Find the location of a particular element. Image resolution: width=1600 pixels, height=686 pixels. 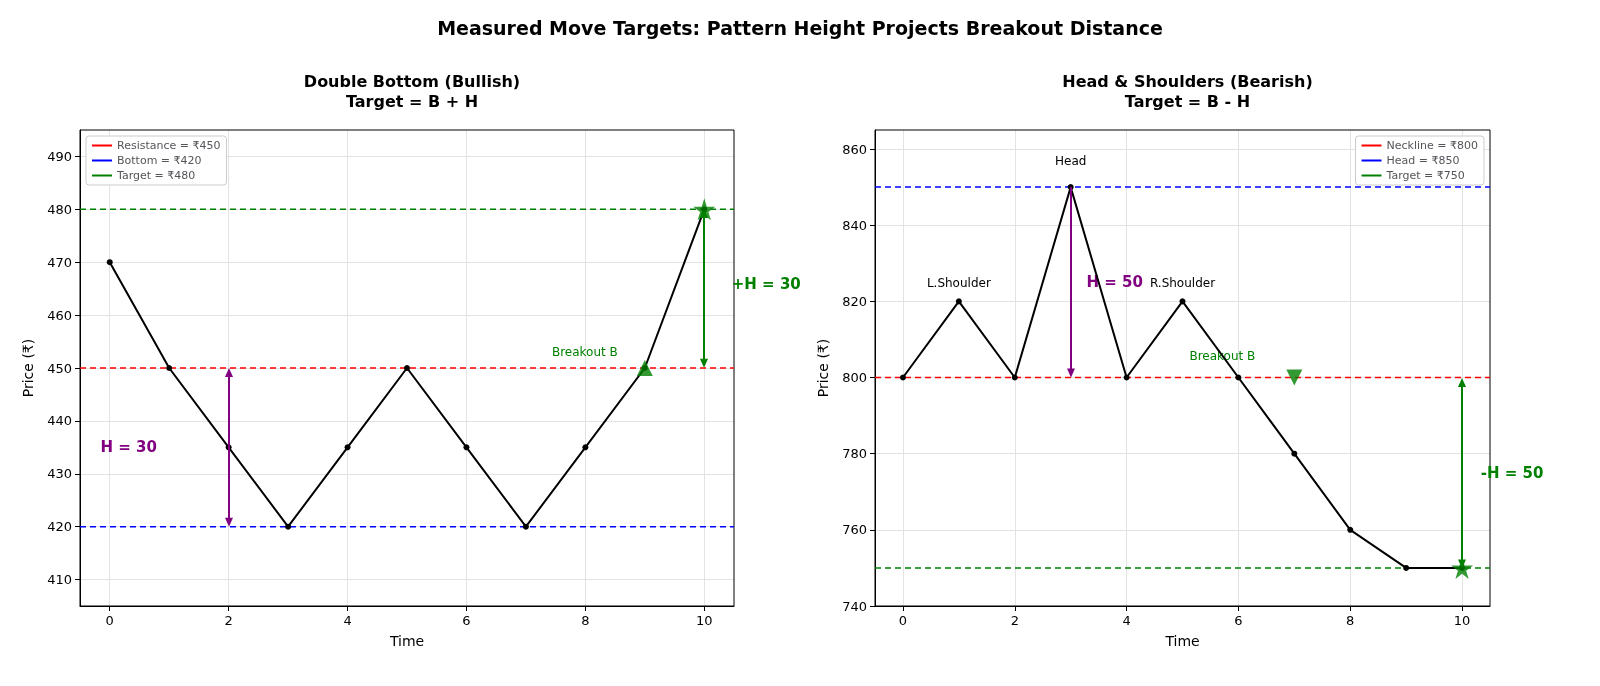

legend-label: Neckline = ₹800 is located at coordinates (1432, 145).